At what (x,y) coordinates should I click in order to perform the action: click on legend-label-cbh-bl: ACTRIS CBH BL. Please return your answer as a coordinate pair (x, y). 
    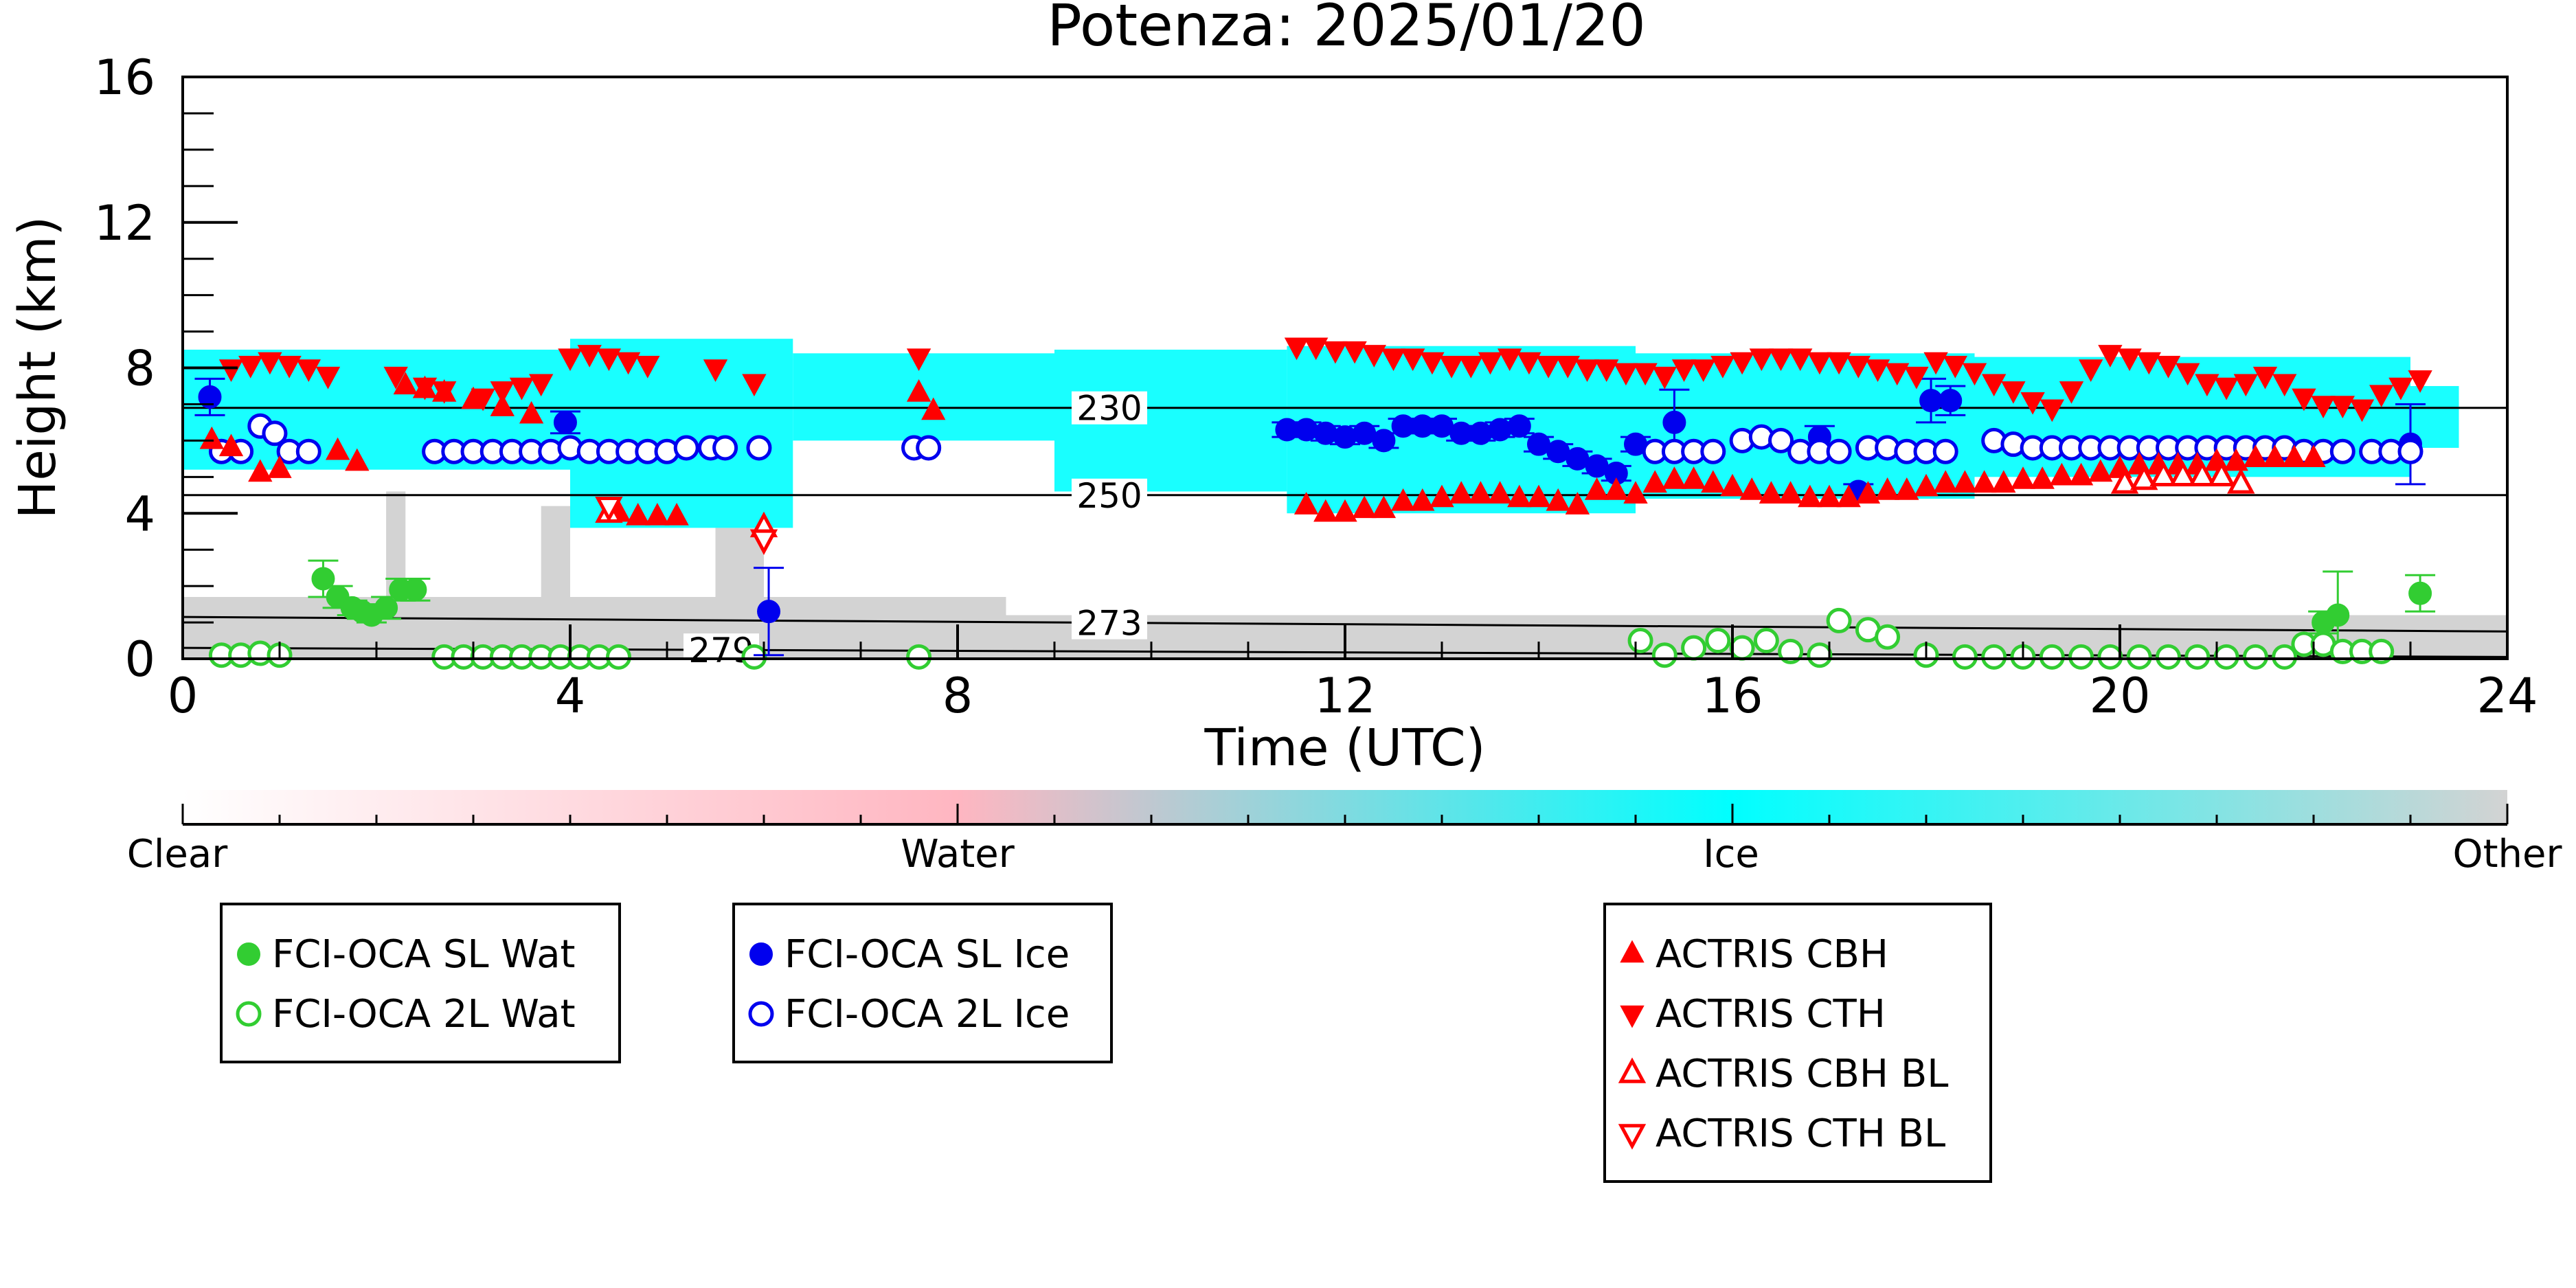
    Looking at the image, I should click on (1802, 1074).